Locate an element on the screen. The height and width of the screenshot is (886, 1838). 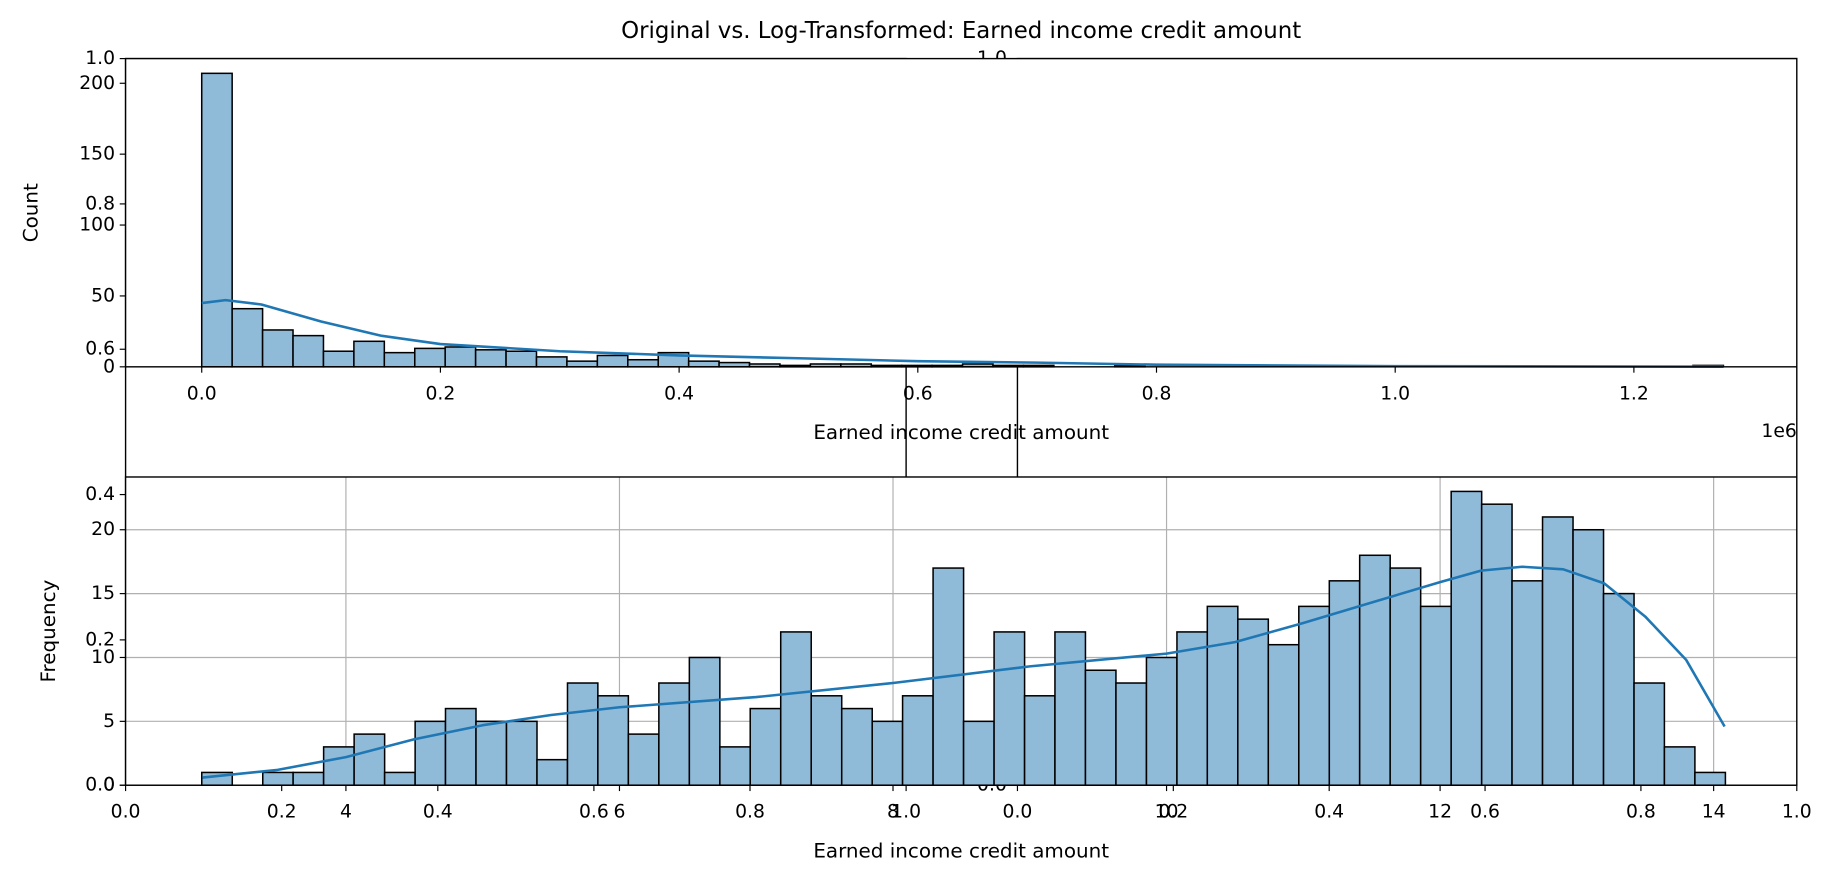
x-tick-label: 8 is located at coordinates (893, 812).